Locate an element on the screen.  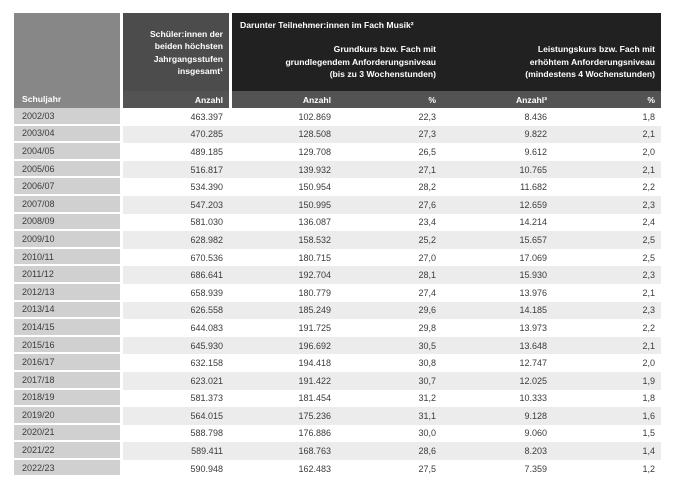
cell-value: 31,2 is located at coordinates (427, 398).